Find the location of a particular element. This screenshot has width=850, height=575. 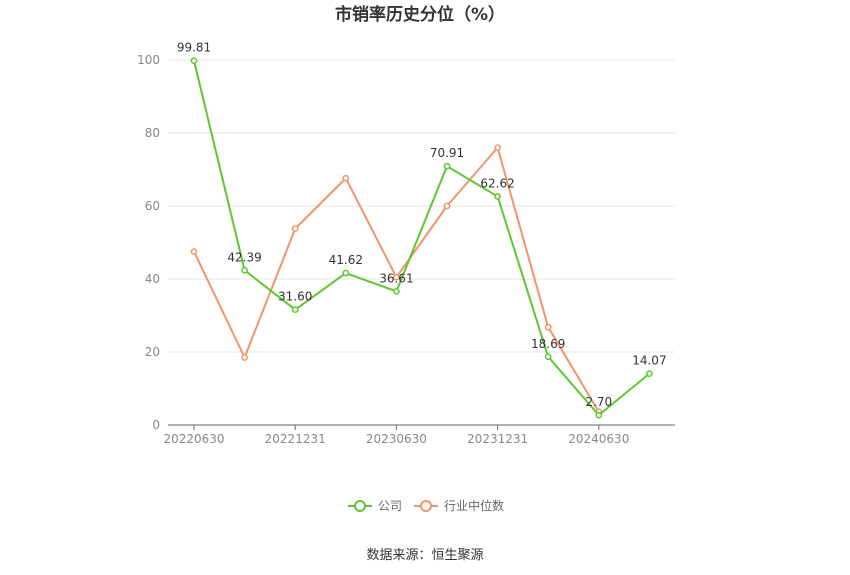

data-label: 41.62 is located at coordinates (346, 260).